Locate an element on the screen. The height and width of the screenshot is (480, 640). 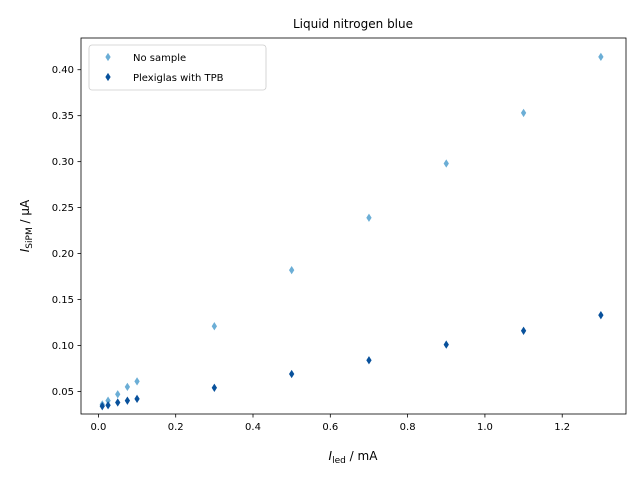
y-tick-label: 0.05 is located at coordinates (63, 392).